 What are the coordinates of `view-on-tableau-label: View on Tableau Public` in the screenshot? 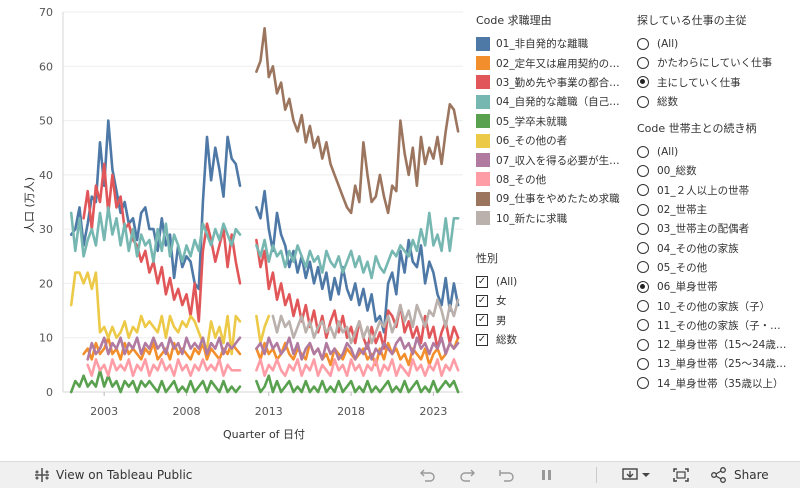 It's located at (124, 475).